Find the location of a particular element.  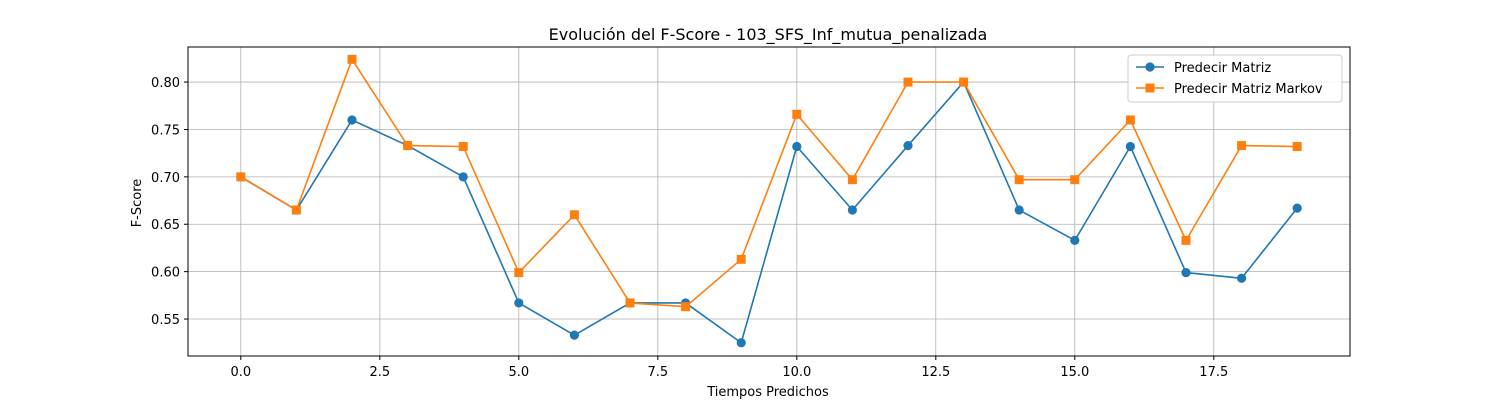

legend-item: Predecir Matriz is located at coordinates (1203, 68).